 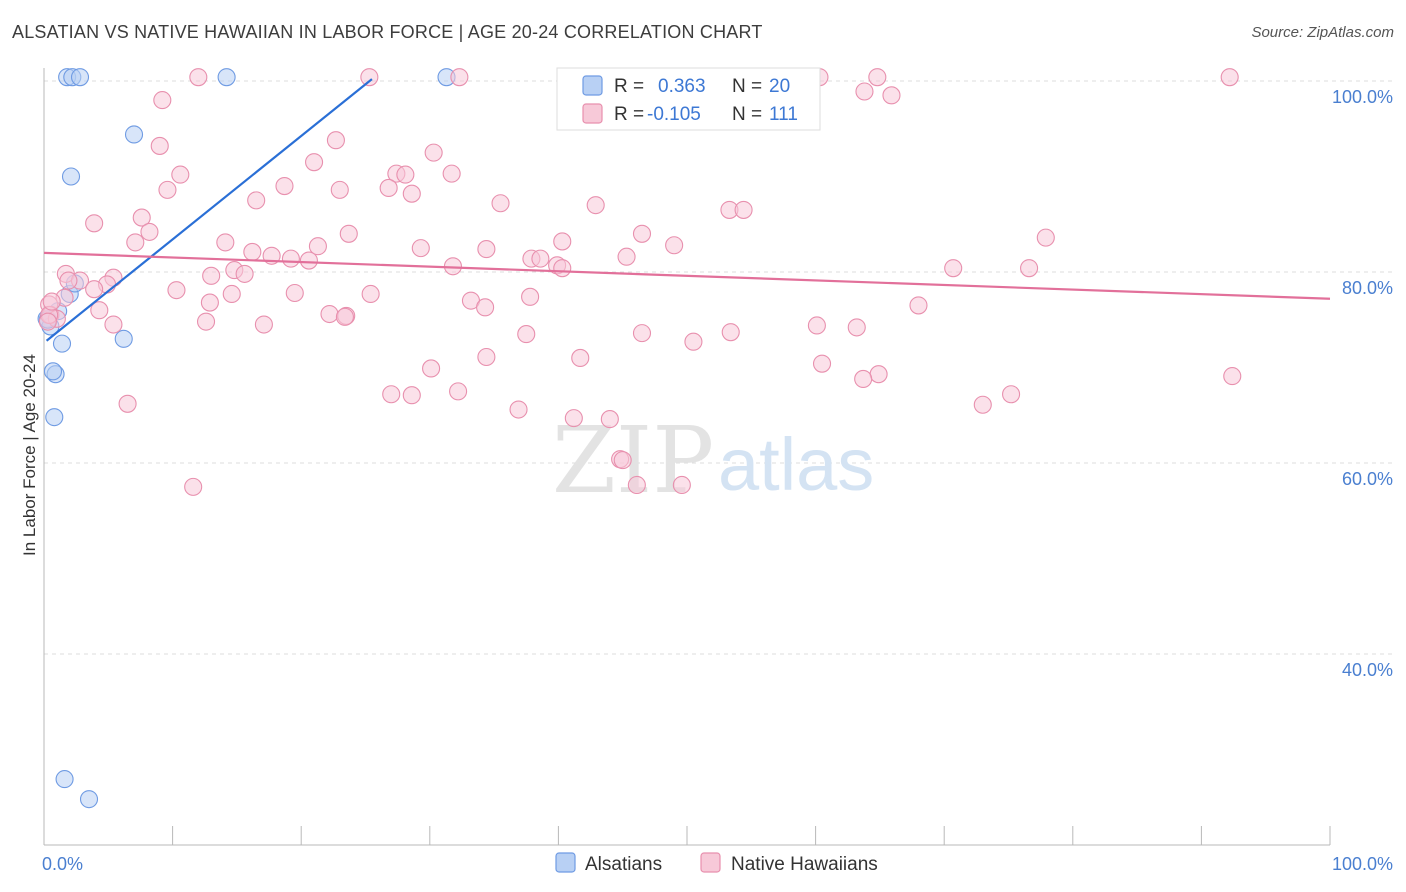 What do you see at coordinates (688, 99) in the screenshot?
I see `legend-top: R = 0.363 N = 20 R = -0.105 N = 111` at bounding box center [688, 99].